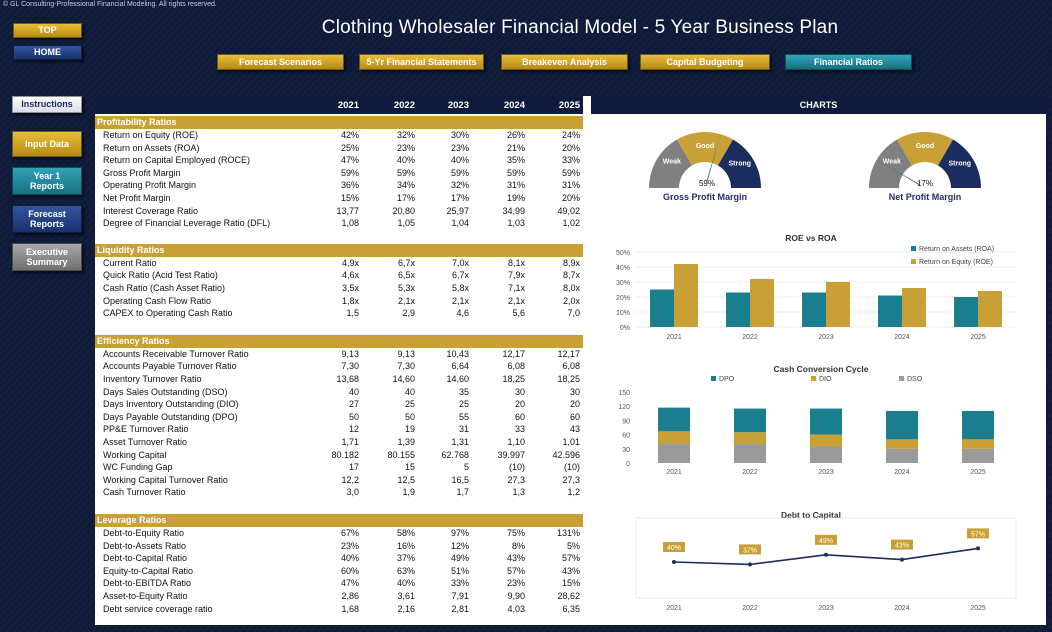  Describe the element at coordinates (145, 545) in the screenshot. I see `ratio-label: Debt-to-Assets Ratio` at that location.